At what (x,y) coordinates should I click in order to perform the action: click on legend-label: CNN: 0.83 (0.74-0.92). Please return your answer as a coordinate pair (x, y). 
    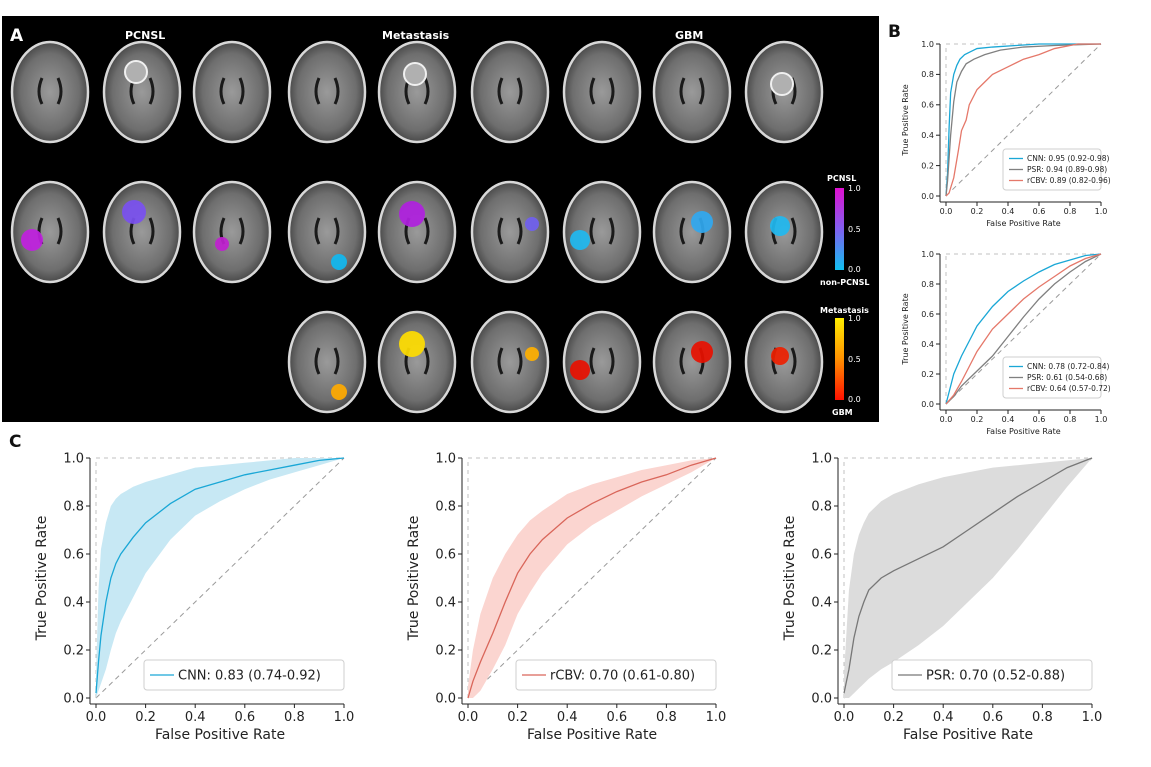
    Looking at the image, I should click on (249, 676).